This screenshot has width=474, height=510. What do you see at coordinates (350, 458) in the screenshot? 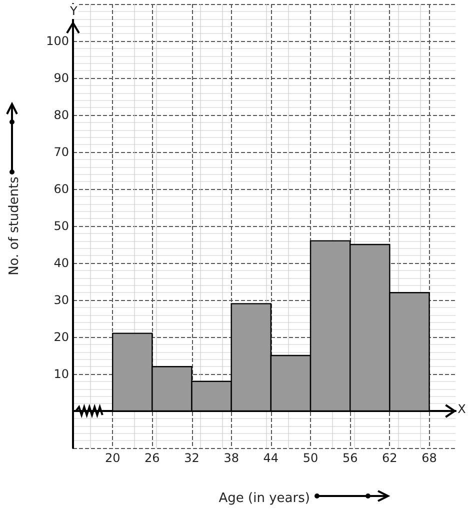
I see `x-tick-label: 56` at bounding box center [350, 458].